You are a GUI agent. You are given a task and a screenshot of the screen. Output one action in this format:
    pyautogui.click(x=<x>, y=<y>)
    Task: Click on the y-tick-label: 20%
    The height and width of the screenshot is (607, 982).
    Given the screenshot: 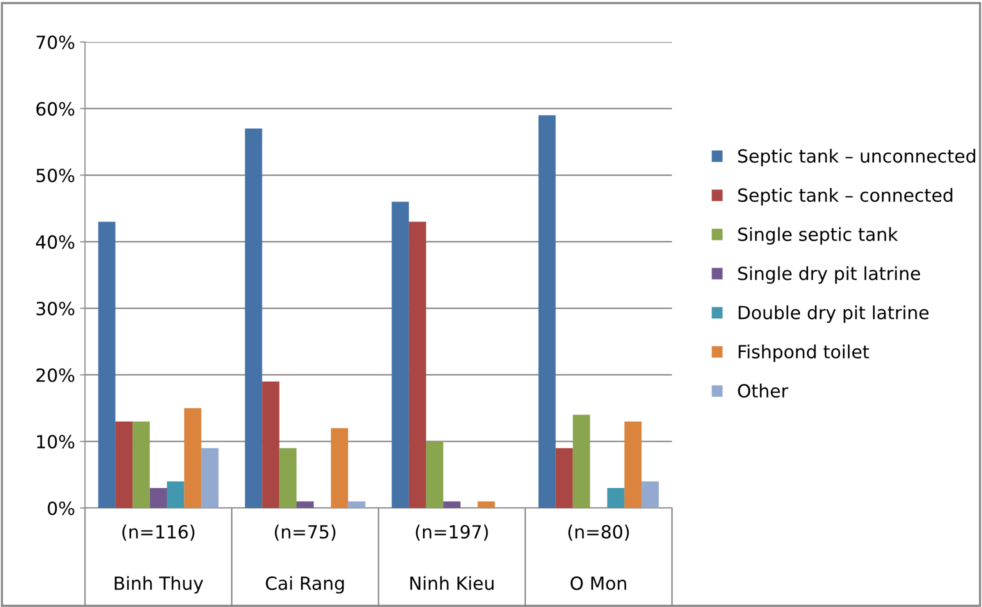 What is the action you would take?
    pyautogui.click(x=55, y=375)
    